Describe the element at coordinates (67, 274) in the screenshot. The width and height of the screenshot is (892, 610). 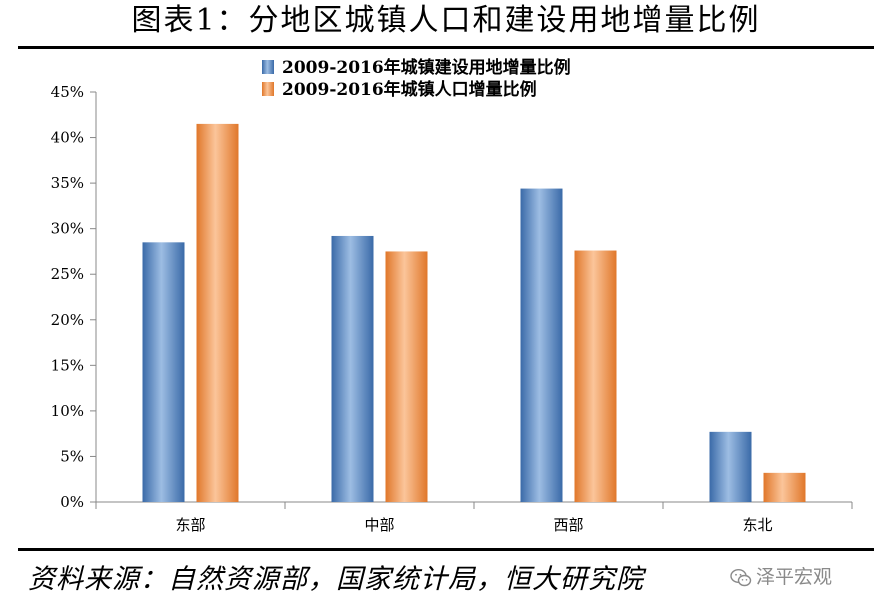
I see `y-tick-label: 25%` at that location.